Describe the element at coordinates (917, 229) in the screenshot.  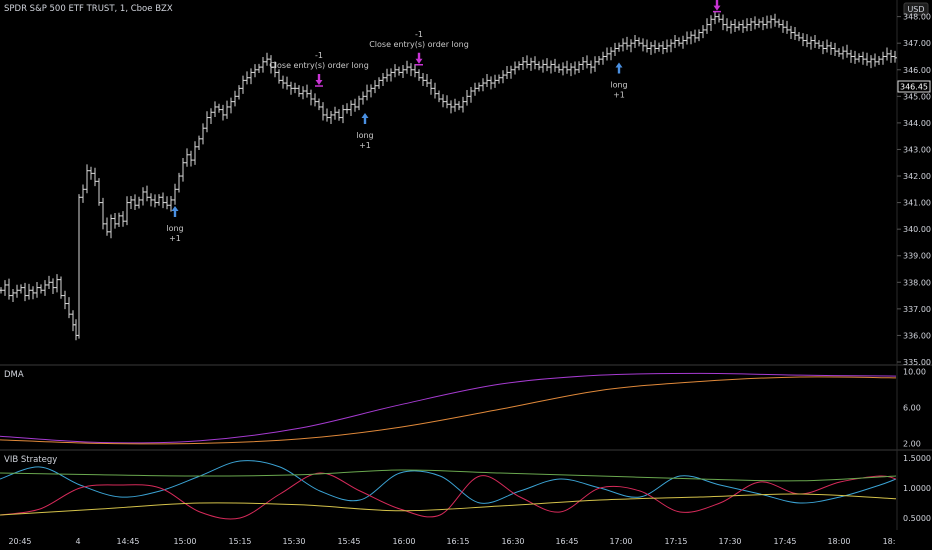
I see `price-tick-label: 340.00` at that location.